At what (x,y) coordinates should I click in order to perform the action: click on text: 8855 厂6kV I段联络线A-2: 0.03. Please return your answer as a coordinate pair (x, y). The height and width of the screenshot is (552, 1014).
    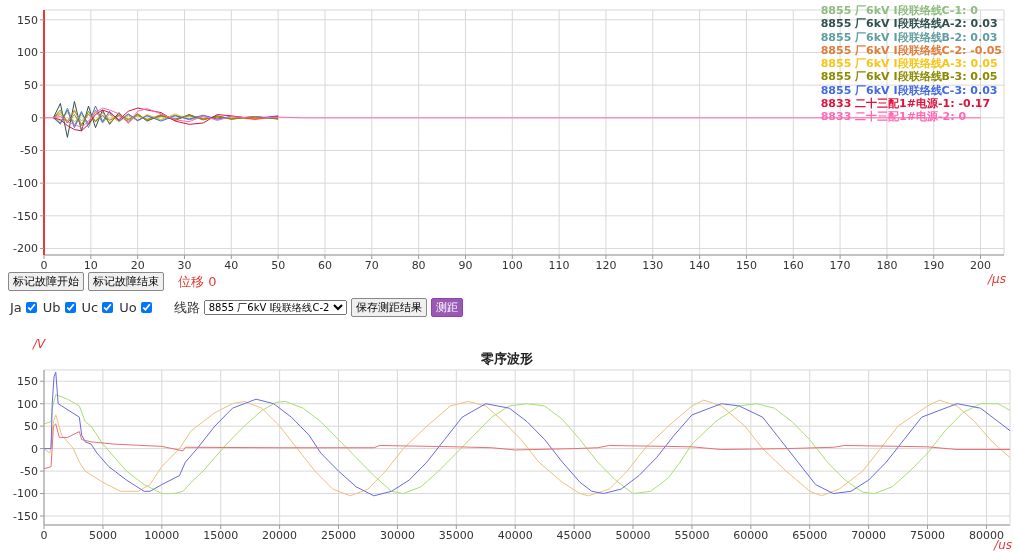
    Looking at the image, I should click on (909, 24).